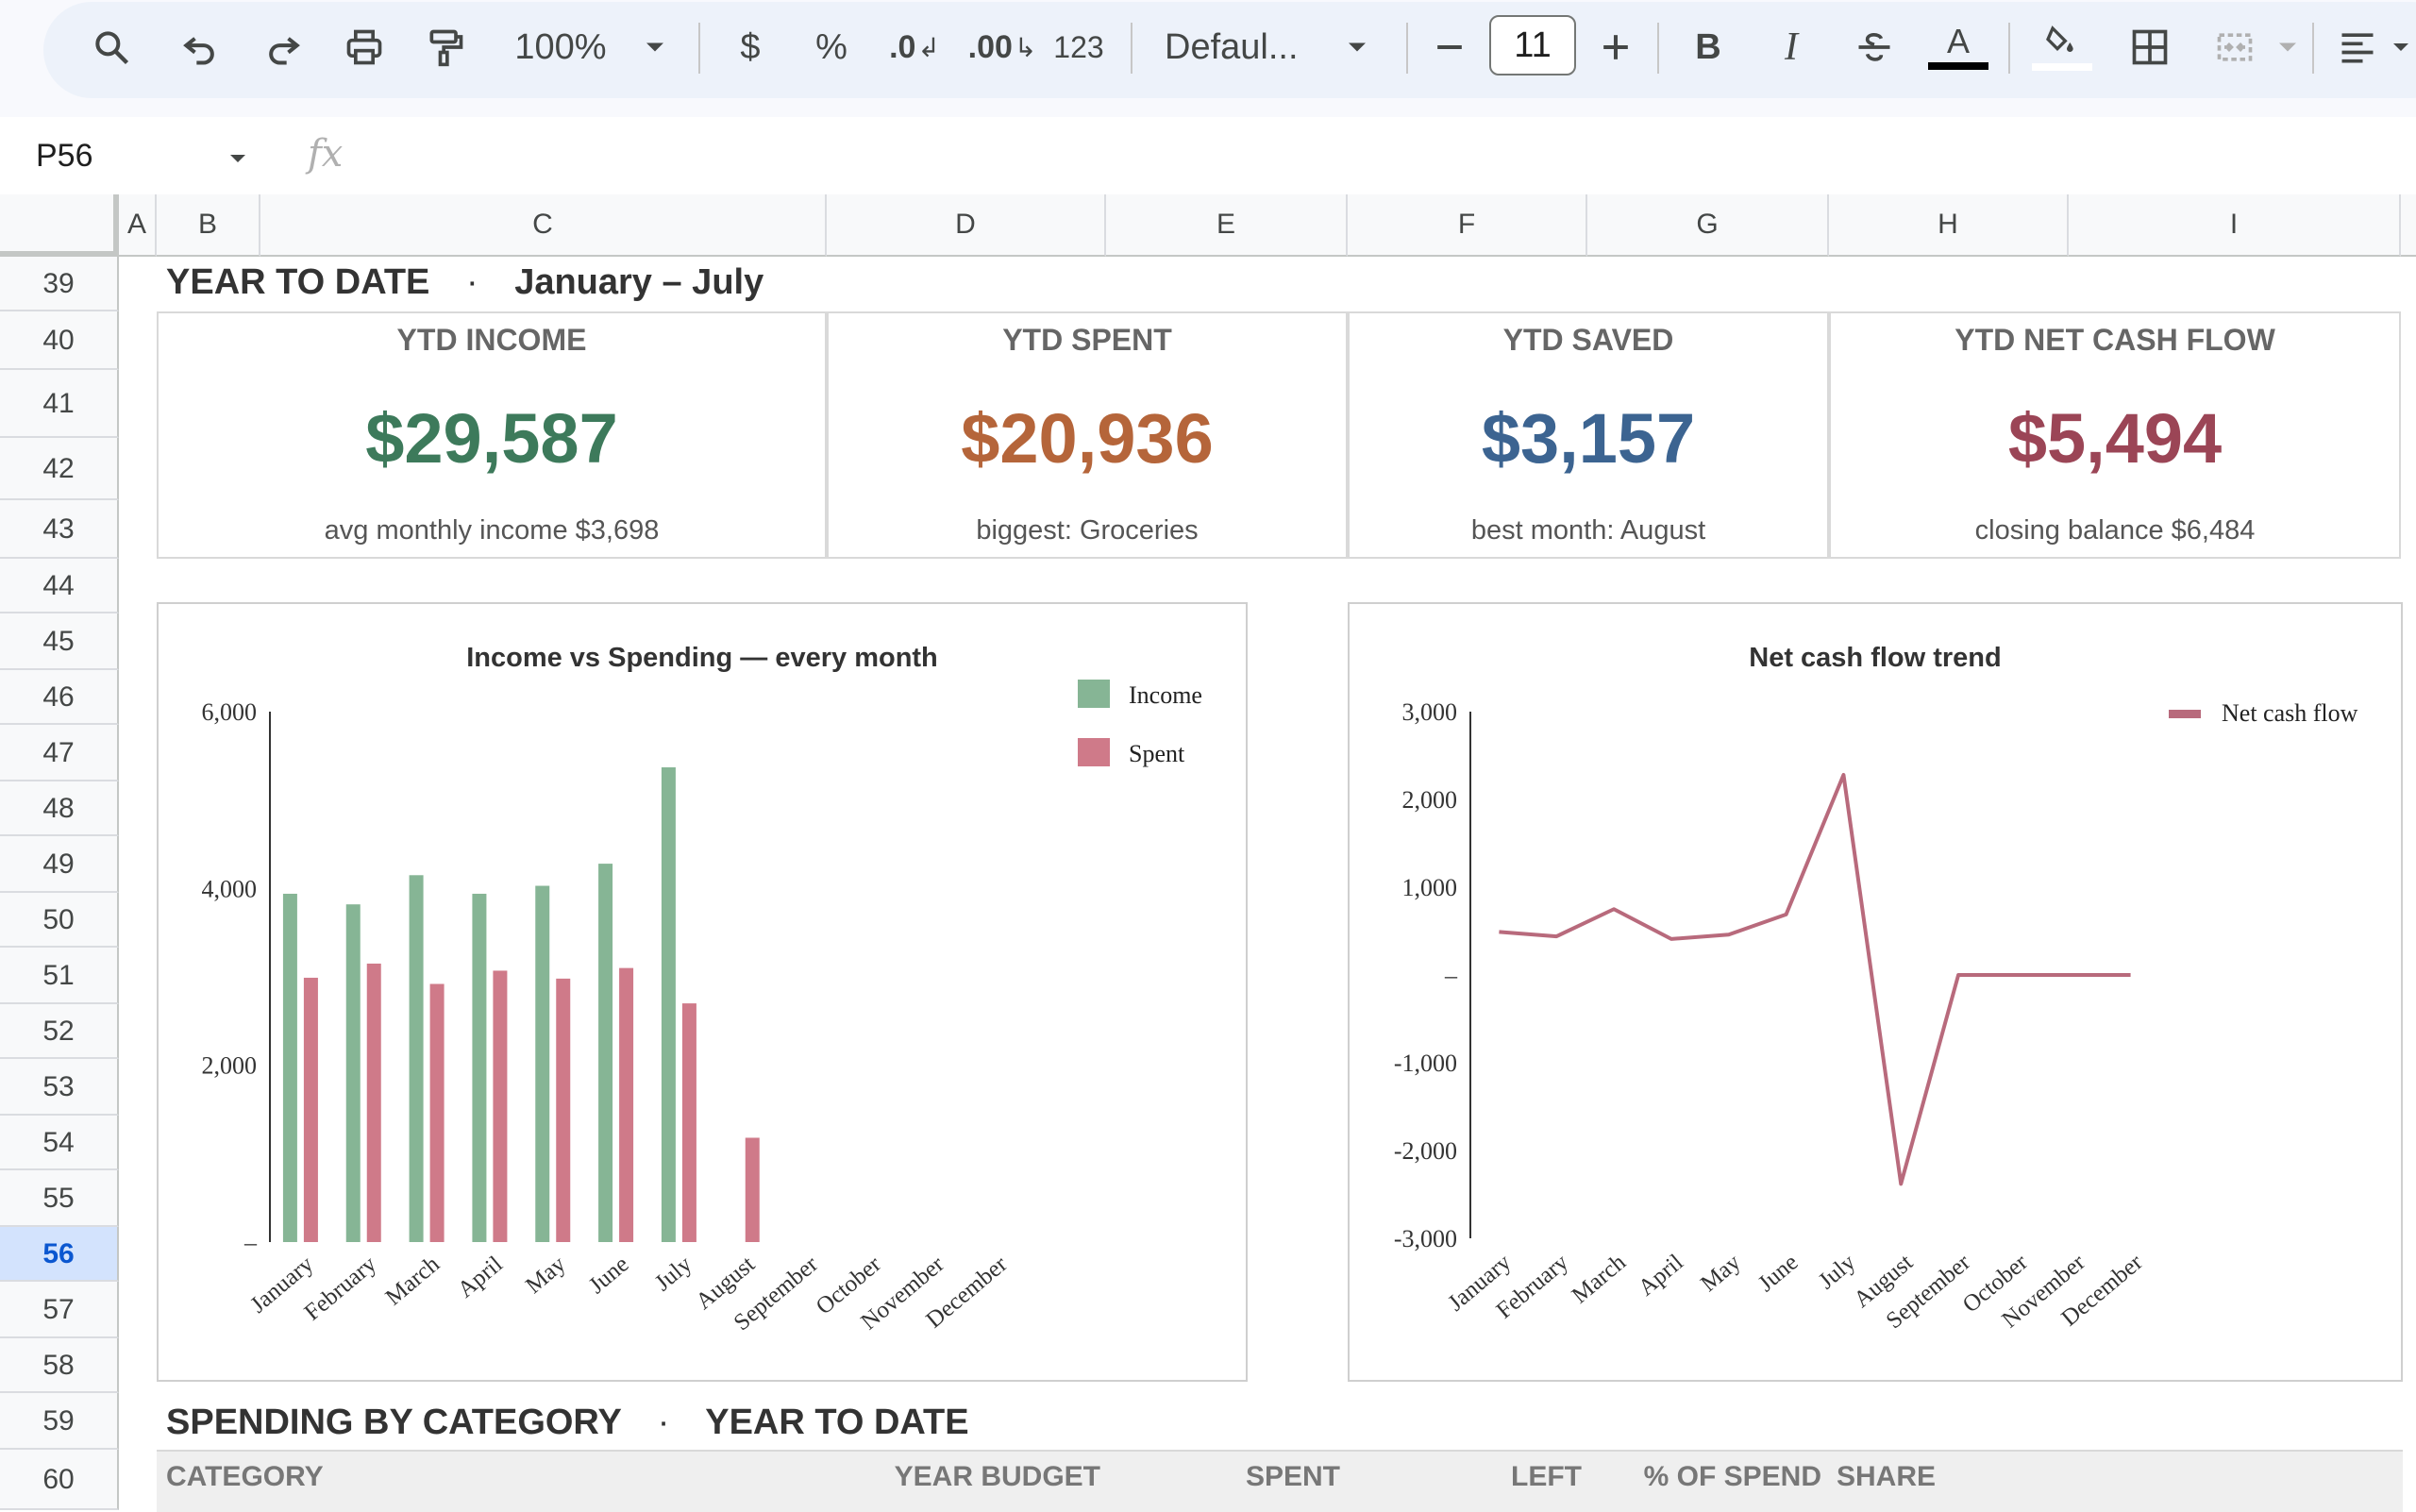 The image size is (2416, 1512). What do you see at coordinates (2235, 225) in the screenshot?
I see `column-header-i: I` at bounding box center [2235, 225].